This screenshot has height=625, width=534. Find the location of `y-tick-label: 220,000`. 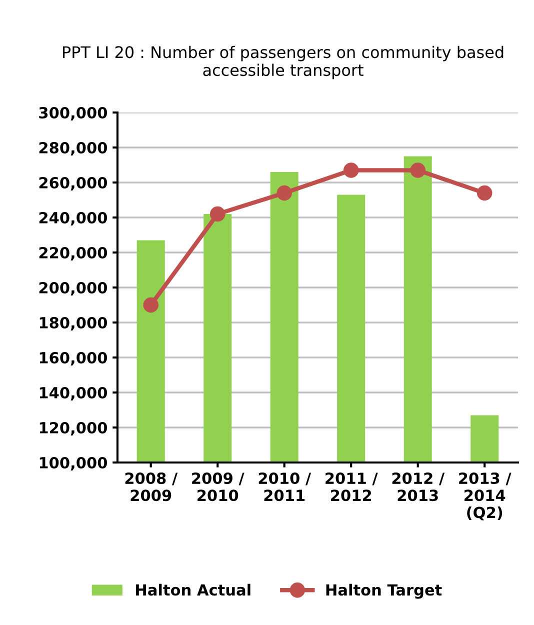

y-tick-label: 220,000 is located at coordinates (73, 253).